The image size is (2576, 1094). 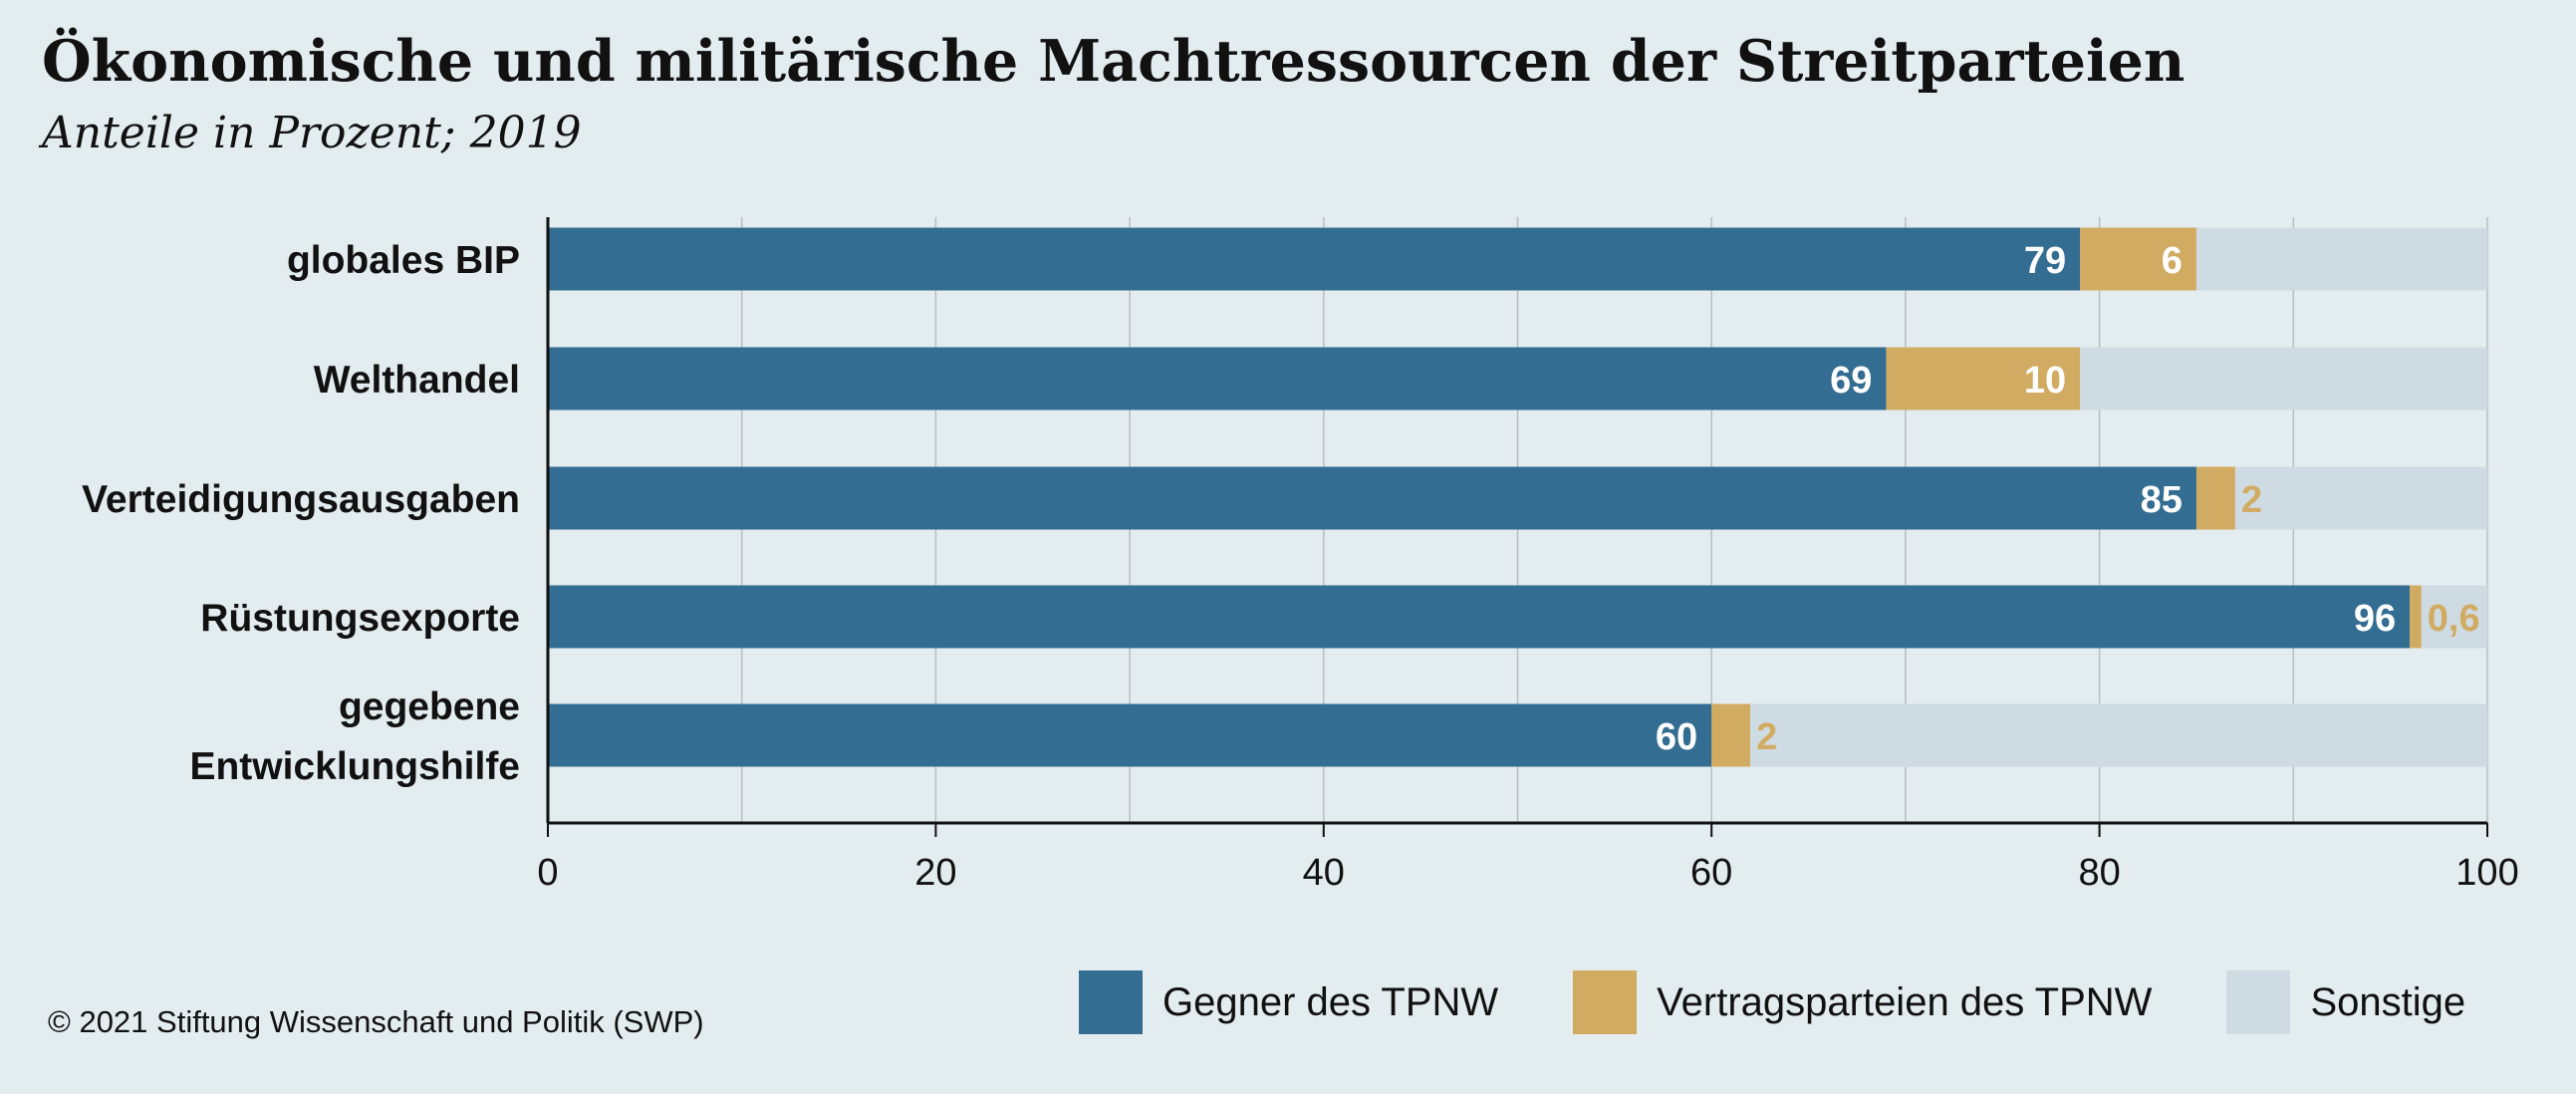 What do you see at coordinates (1851, 381) in the screenshot?
I see `data-label: 69` at bounding box center [1851, 381].